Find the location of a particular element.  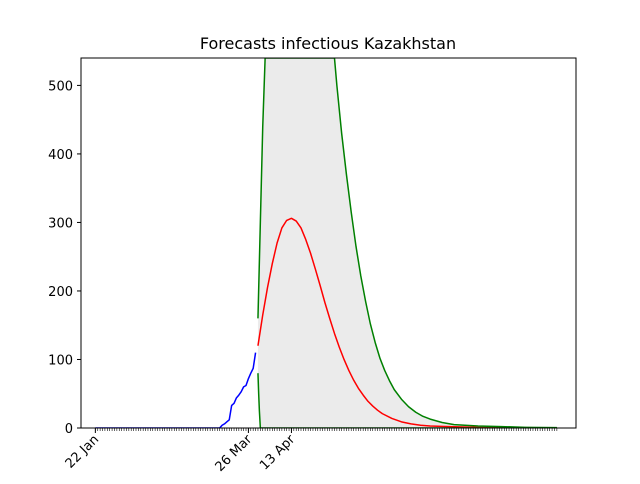

chart-title: Forecasts infectious Kazakhstan is located at coordinates (328, 43).